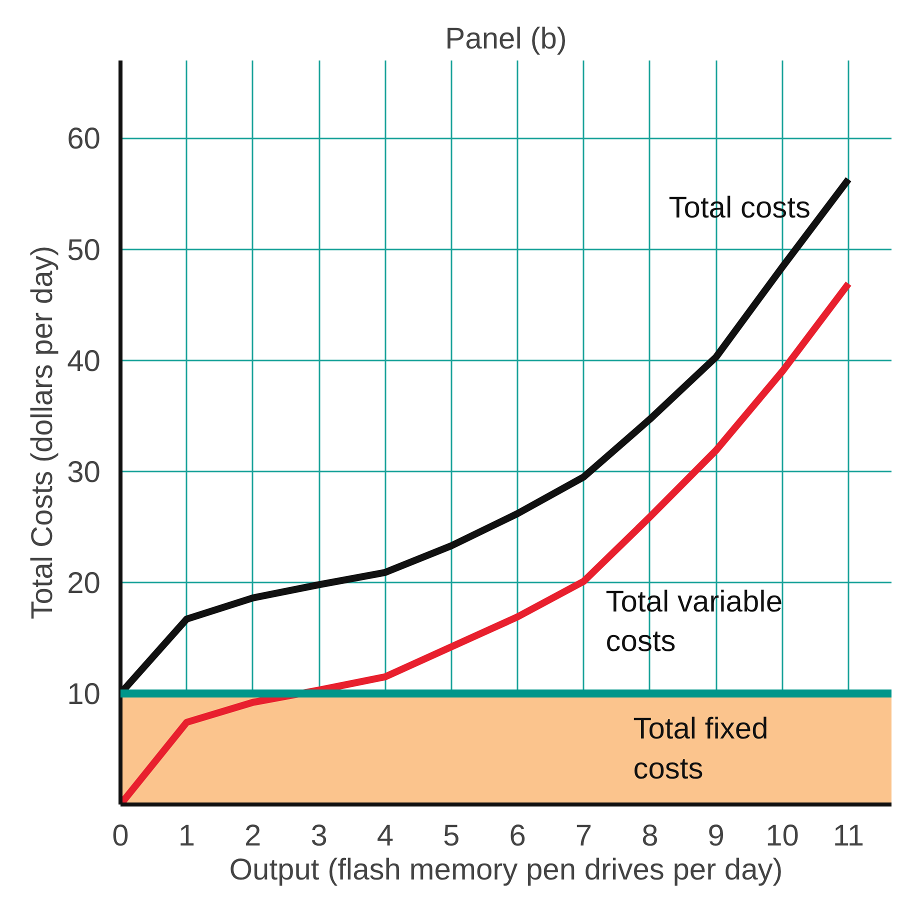 This screenshot has height=914, width=901. I want to click on y-tick-label: 30, so click(84, 472).